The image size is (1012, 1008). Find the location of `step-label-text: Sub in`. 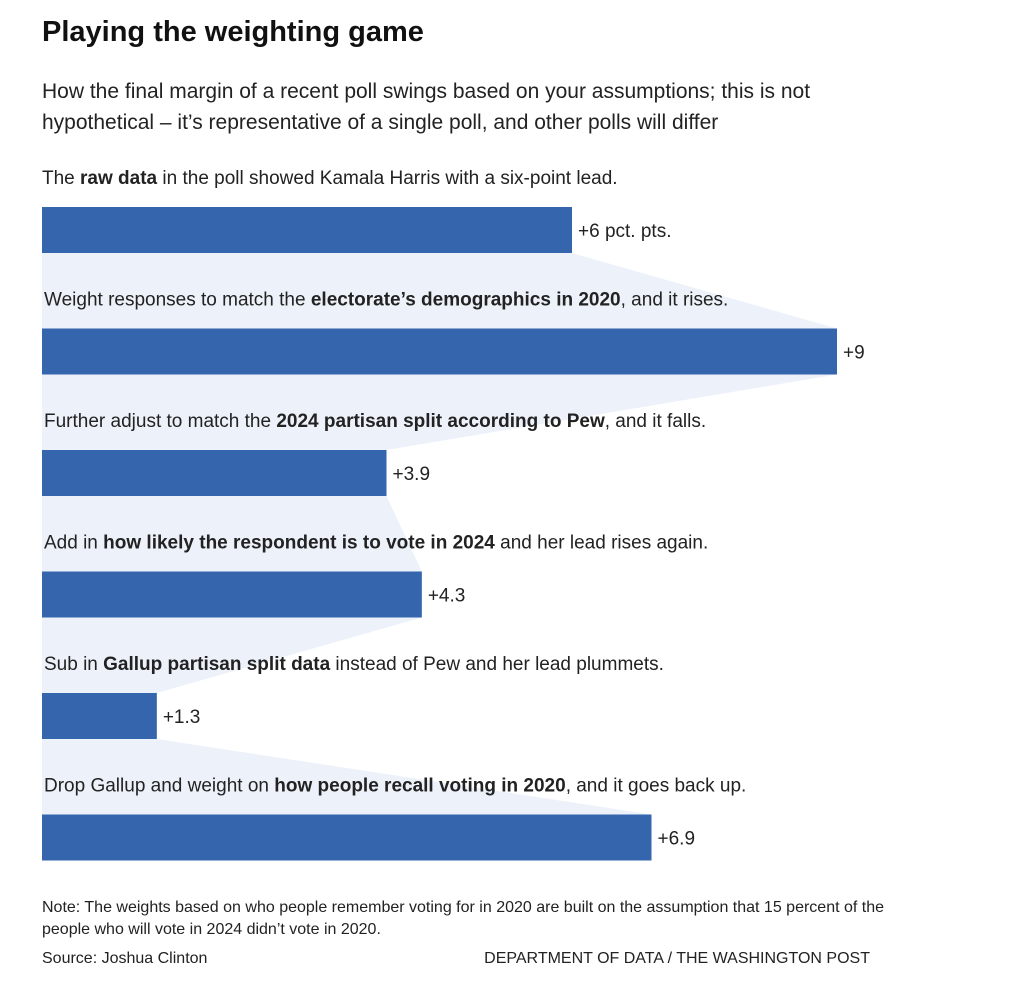

step-label-text: Sub in is located at coordinates (73, 664).